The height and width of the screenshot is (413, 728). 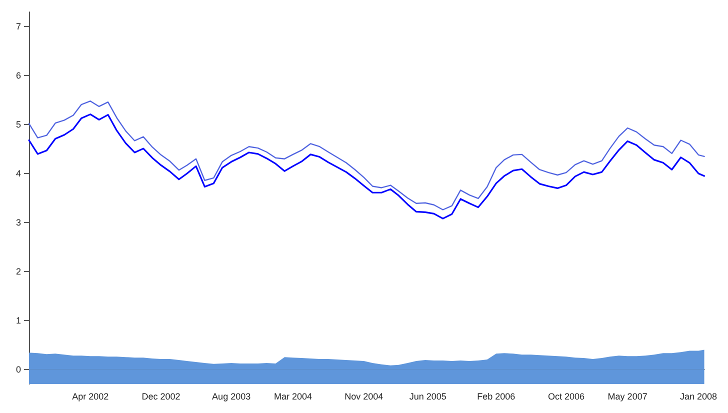 What do you see at coordinates (18, 369) in the screenshot?
I see `y-tick-label: 0` at bounding box center [18, 369].